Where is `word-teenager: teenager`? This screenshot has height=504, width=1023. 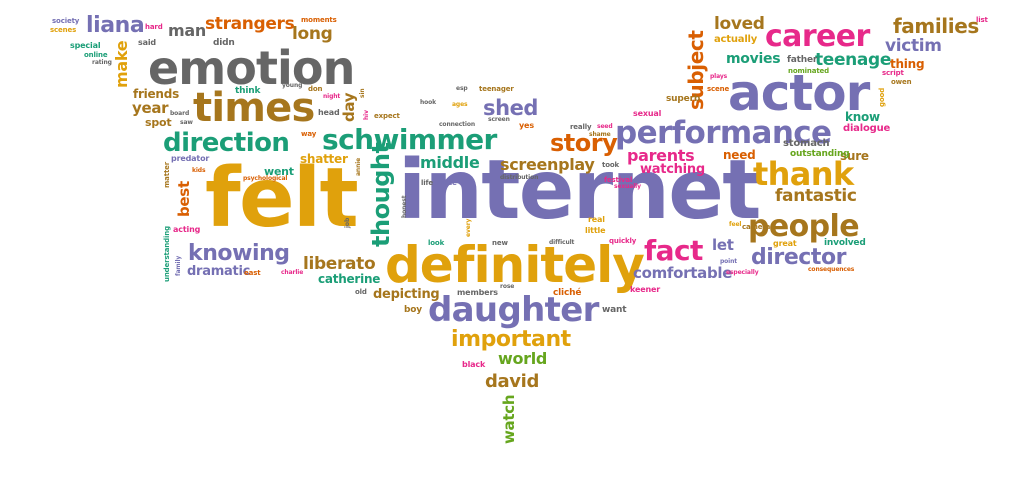
word-teenager: teenager is located at coordinates (496, 89).